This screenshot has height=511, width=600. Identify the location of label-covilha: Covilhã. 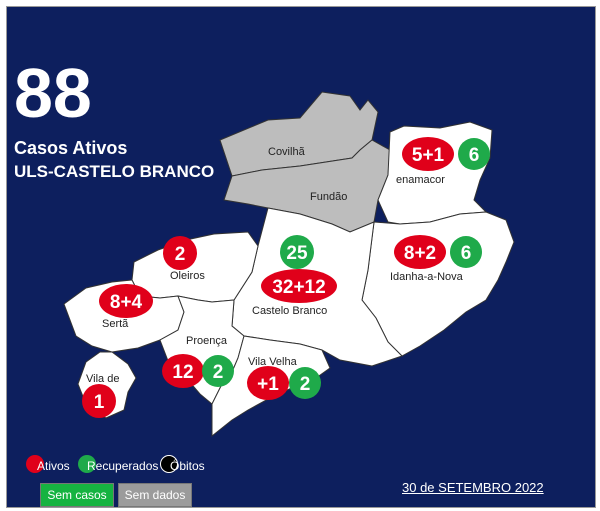
(287, 152).